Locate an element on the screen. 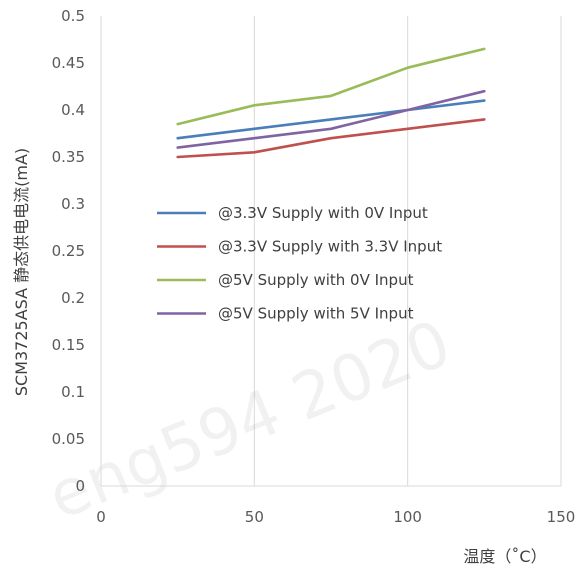  legend-entry: @5V Supply with 5V Input is located at coordinates (316, 314).